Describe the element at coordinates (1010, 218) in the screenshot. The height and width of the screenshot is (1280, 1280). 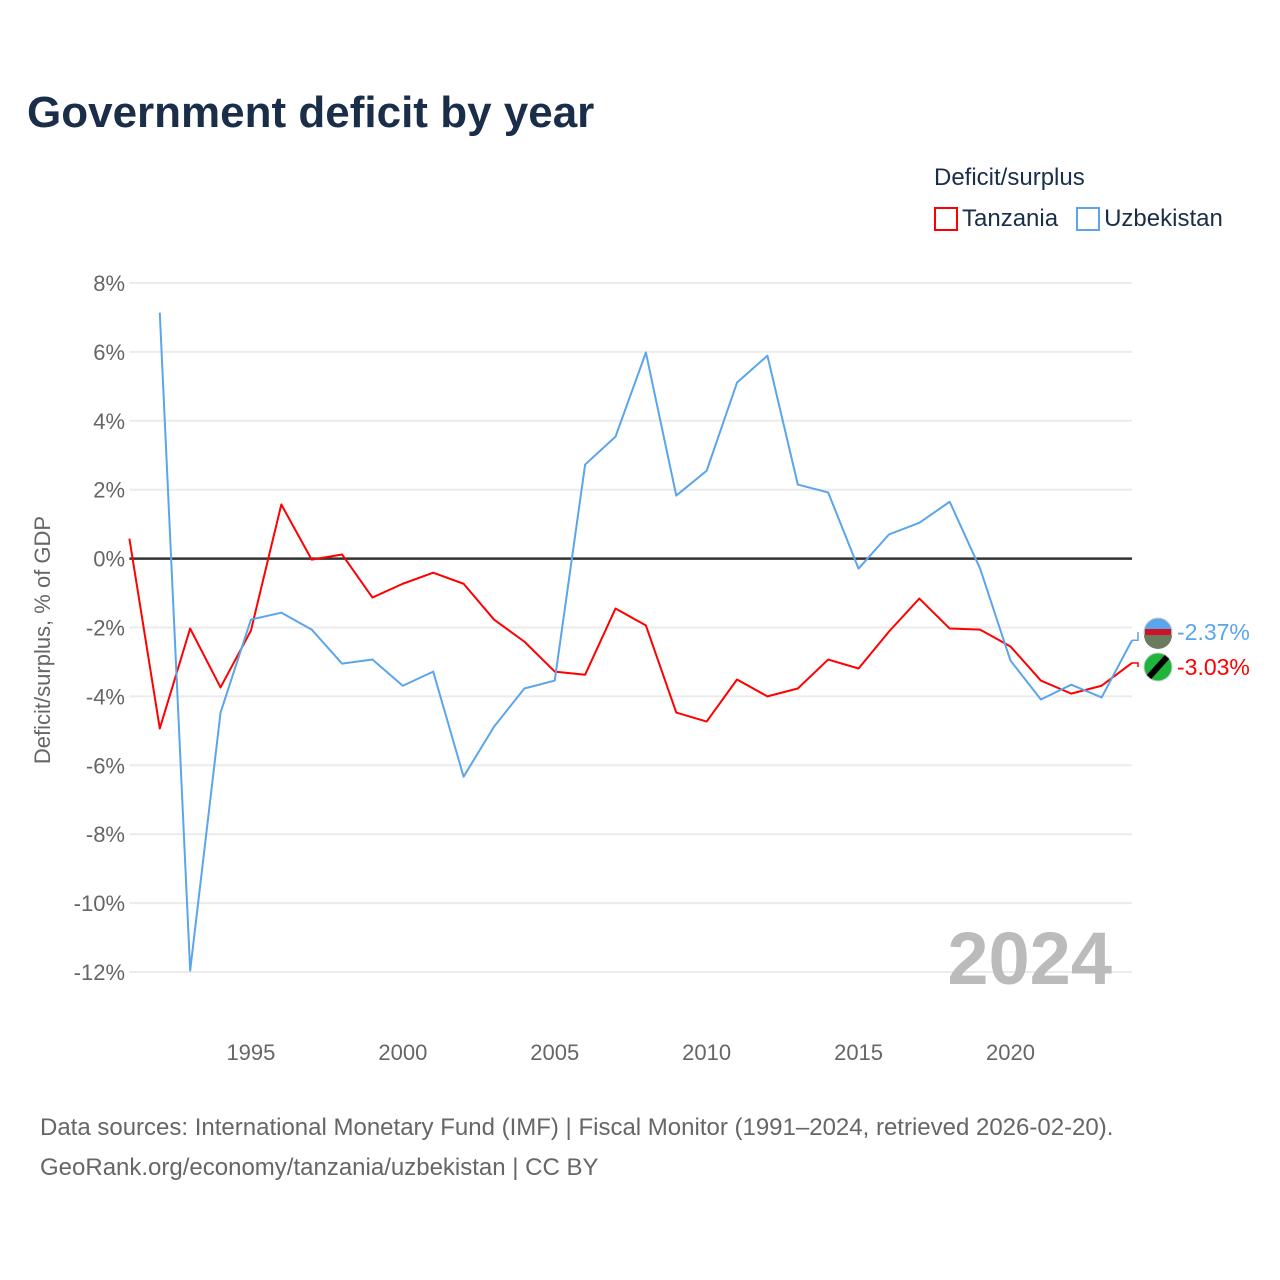
I see `legend-label-tanzania: Tanzania` at that location.